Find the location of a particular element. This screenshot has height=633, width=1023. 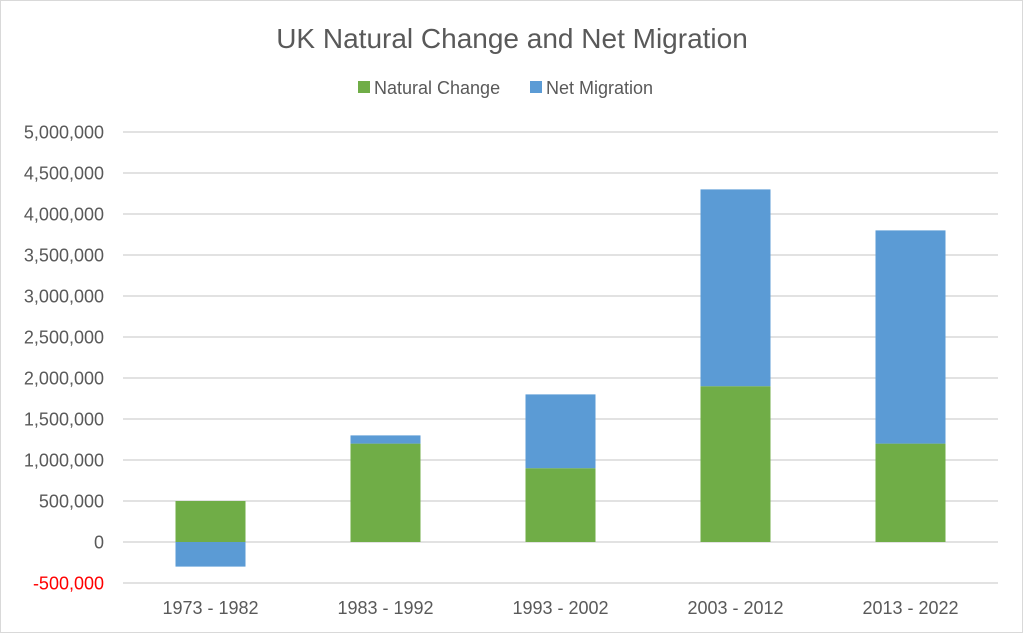

y-tick-label: 1,500,000 is located at coordinates (64, 420).